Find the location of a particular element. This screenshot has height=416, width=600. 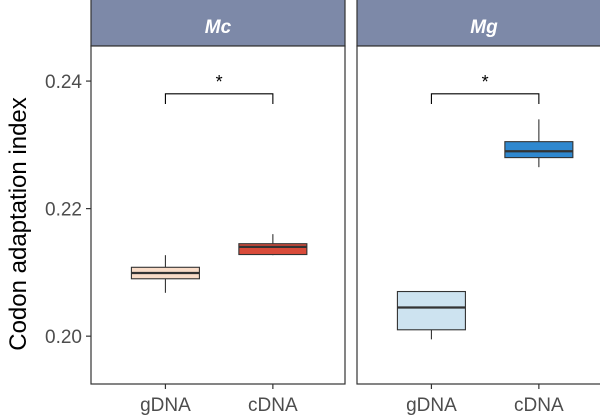

y-axis-title: Codon adaptation index is located at coordinates (18, 224).